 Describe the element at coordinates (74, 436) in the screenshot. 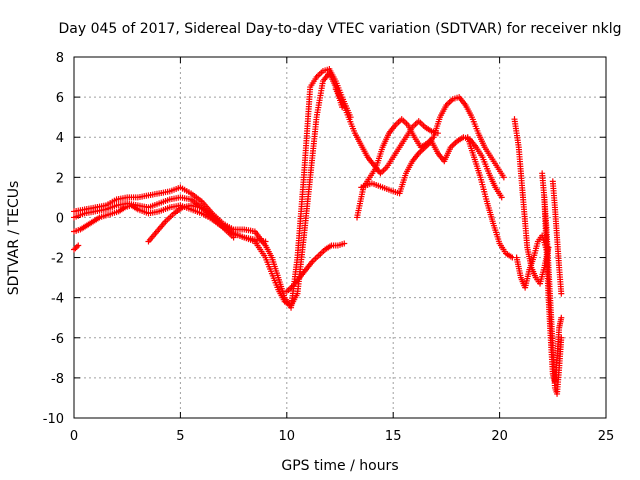

I see `x-tick-label: 0` at that location.